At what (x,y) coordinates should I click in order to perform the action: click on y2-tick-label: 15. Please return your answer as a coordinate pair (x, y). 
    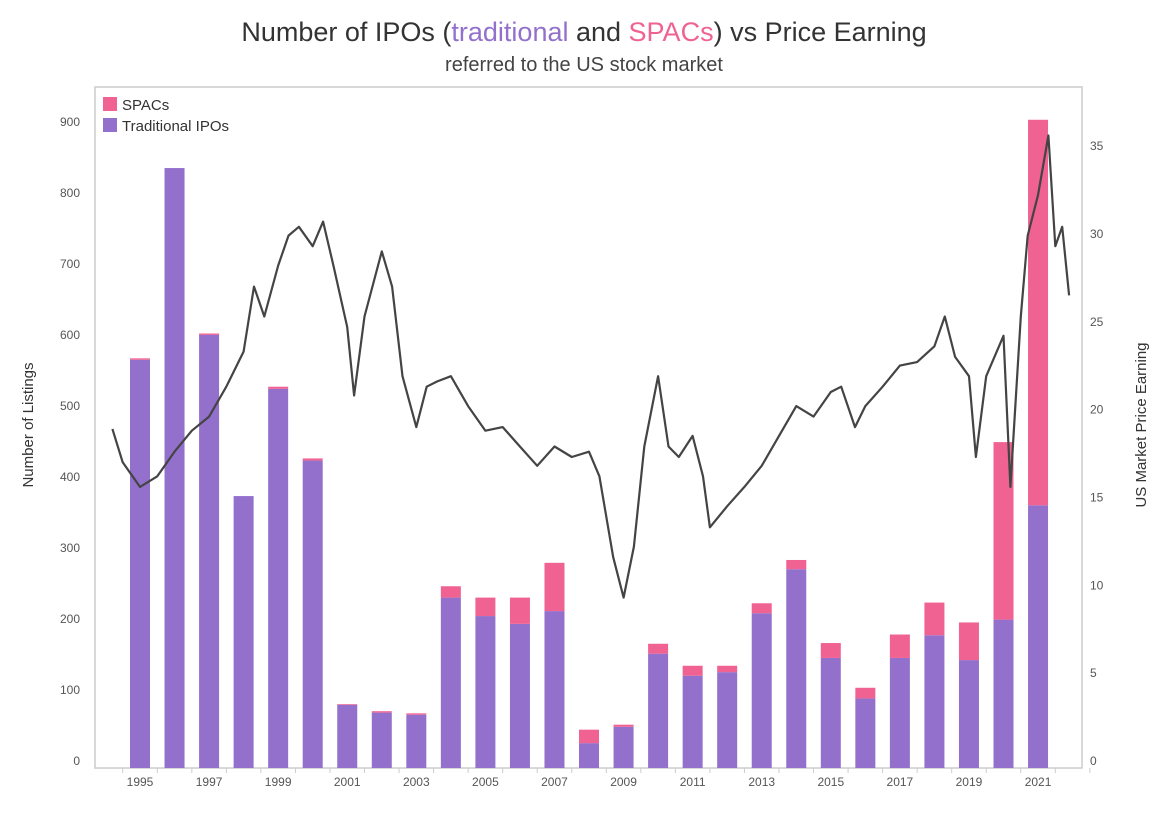
    Looking at the image, I should click on (1097, 497).